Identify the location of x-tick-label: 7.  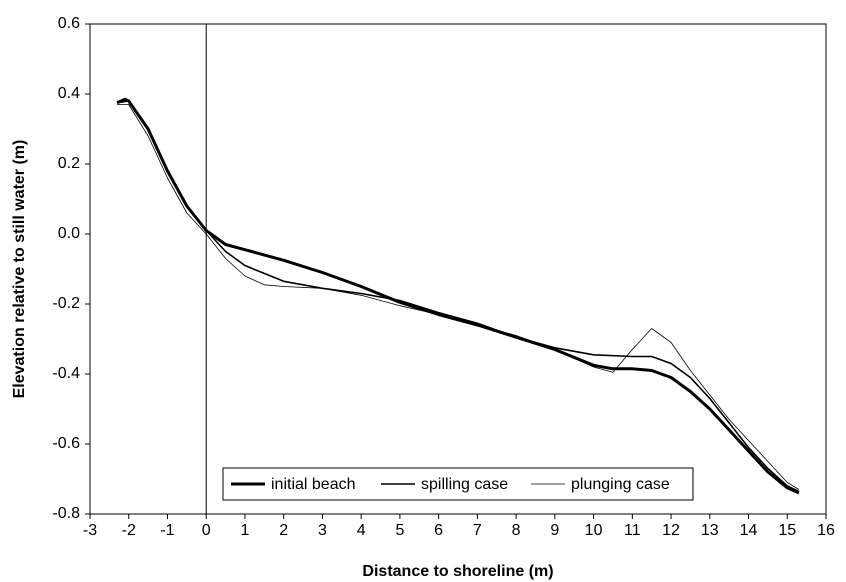
(477, 530).